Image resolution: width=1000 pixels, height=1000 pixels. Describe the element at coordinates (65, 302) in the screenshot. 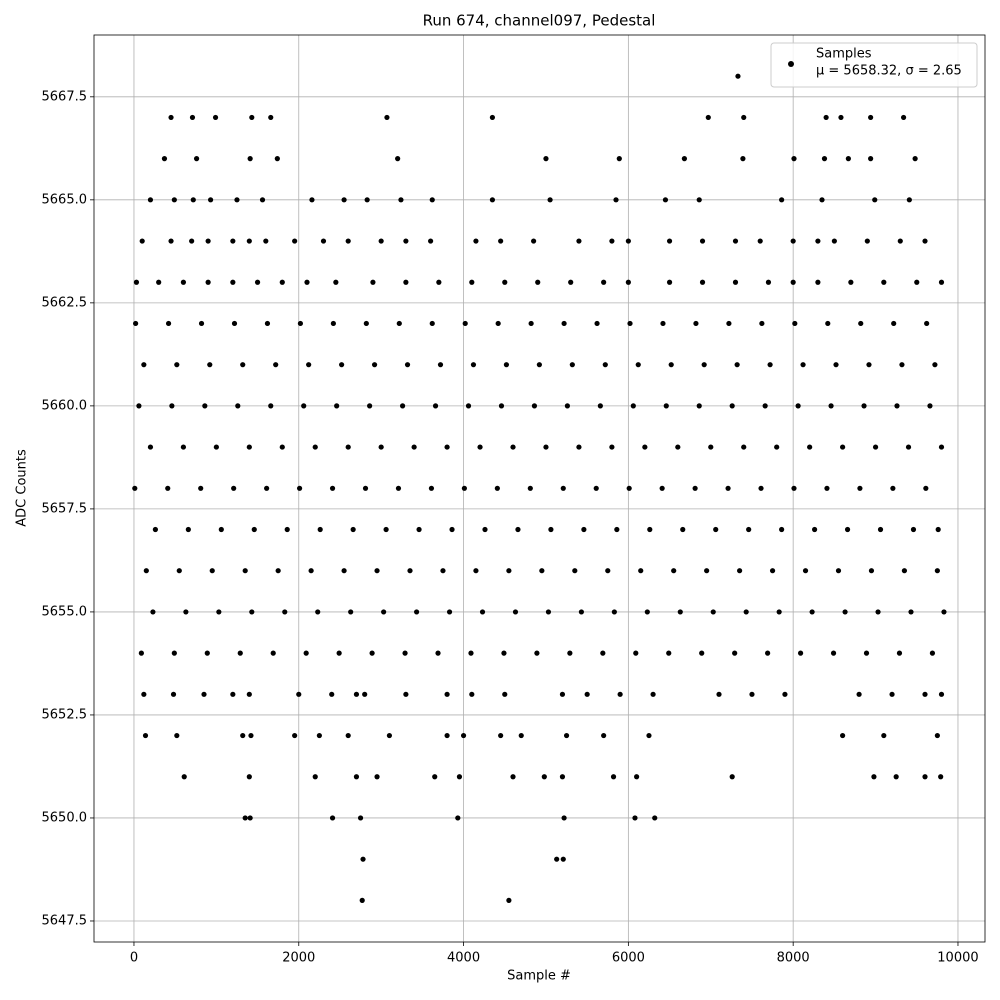

I see `y-tick-label: 5662.5` at that location.